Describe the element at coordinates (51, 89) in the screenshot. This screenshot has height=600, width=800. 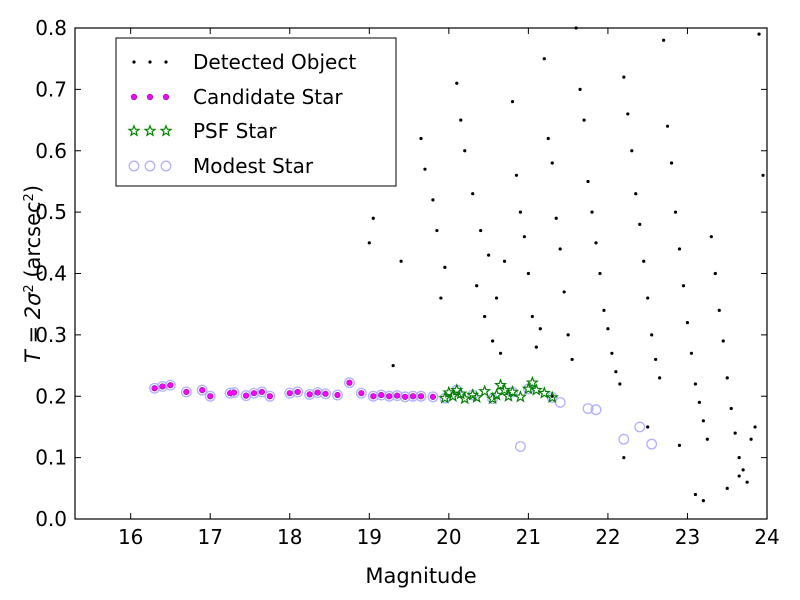
I see `y-tick-label: 0.7` at that location.